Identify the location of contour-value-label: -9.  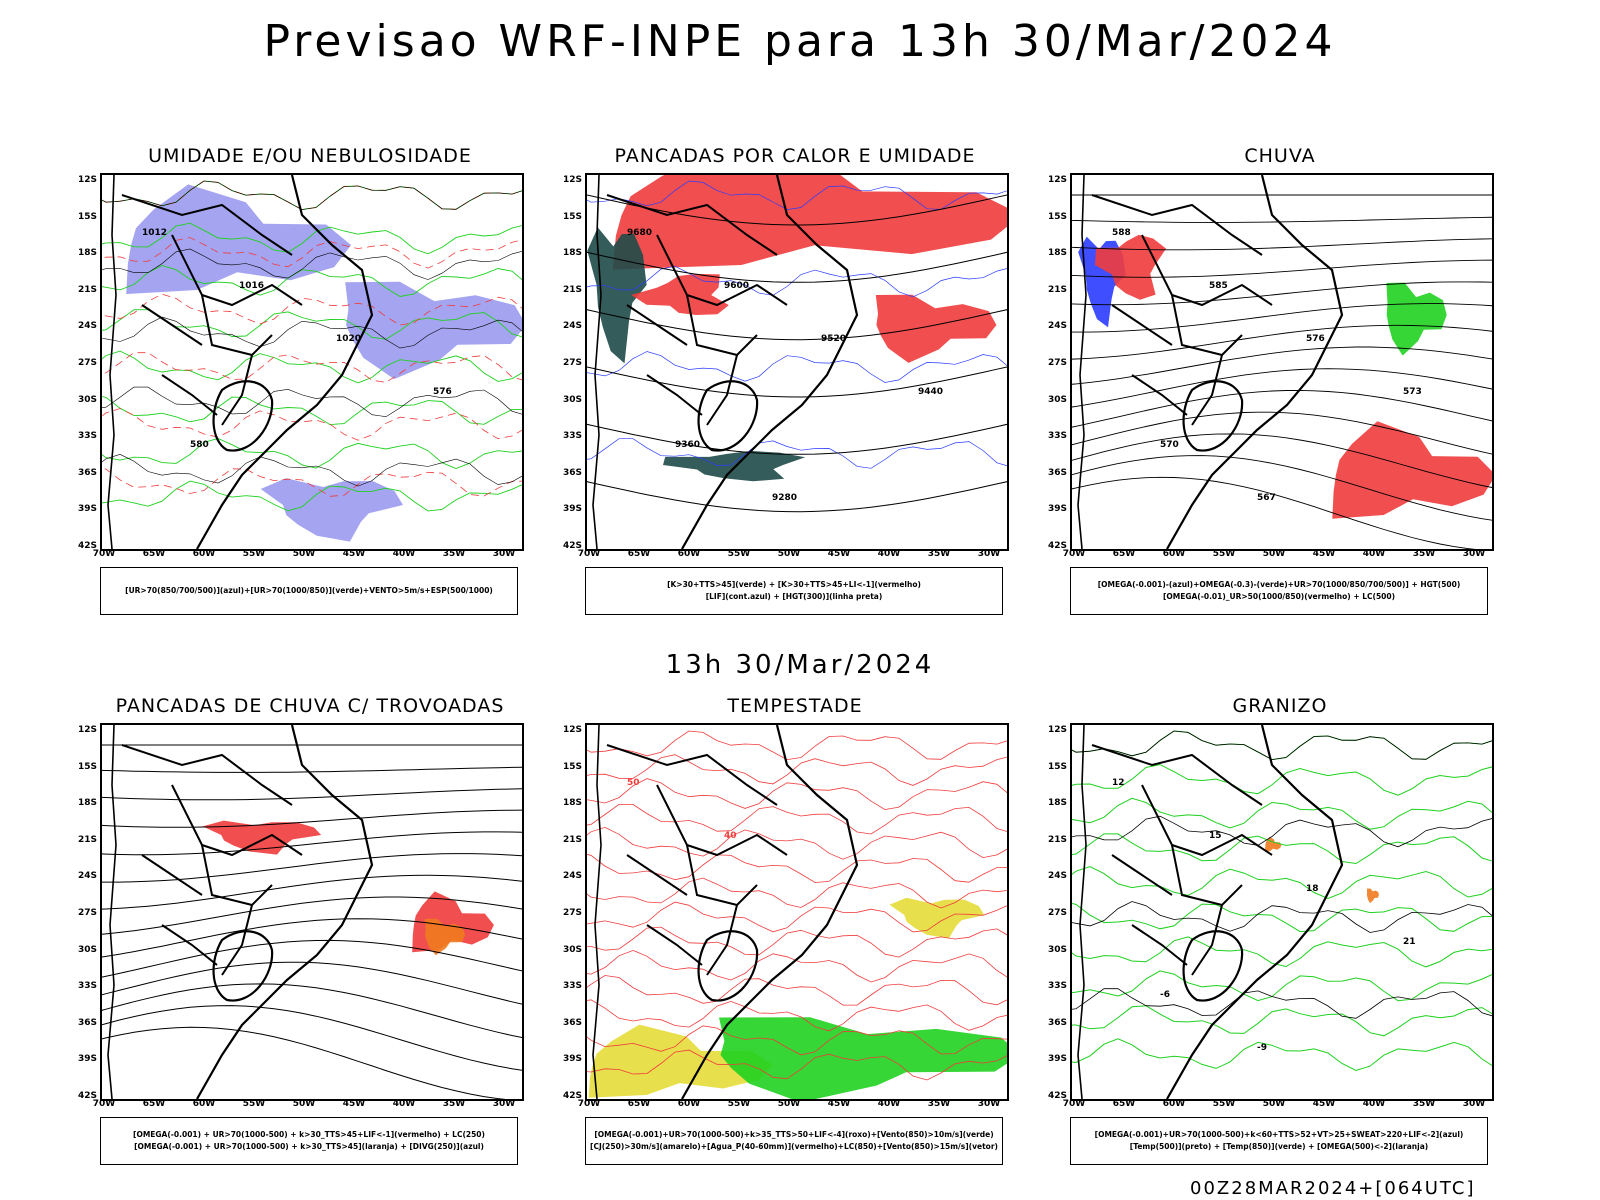
(1262, 1048).